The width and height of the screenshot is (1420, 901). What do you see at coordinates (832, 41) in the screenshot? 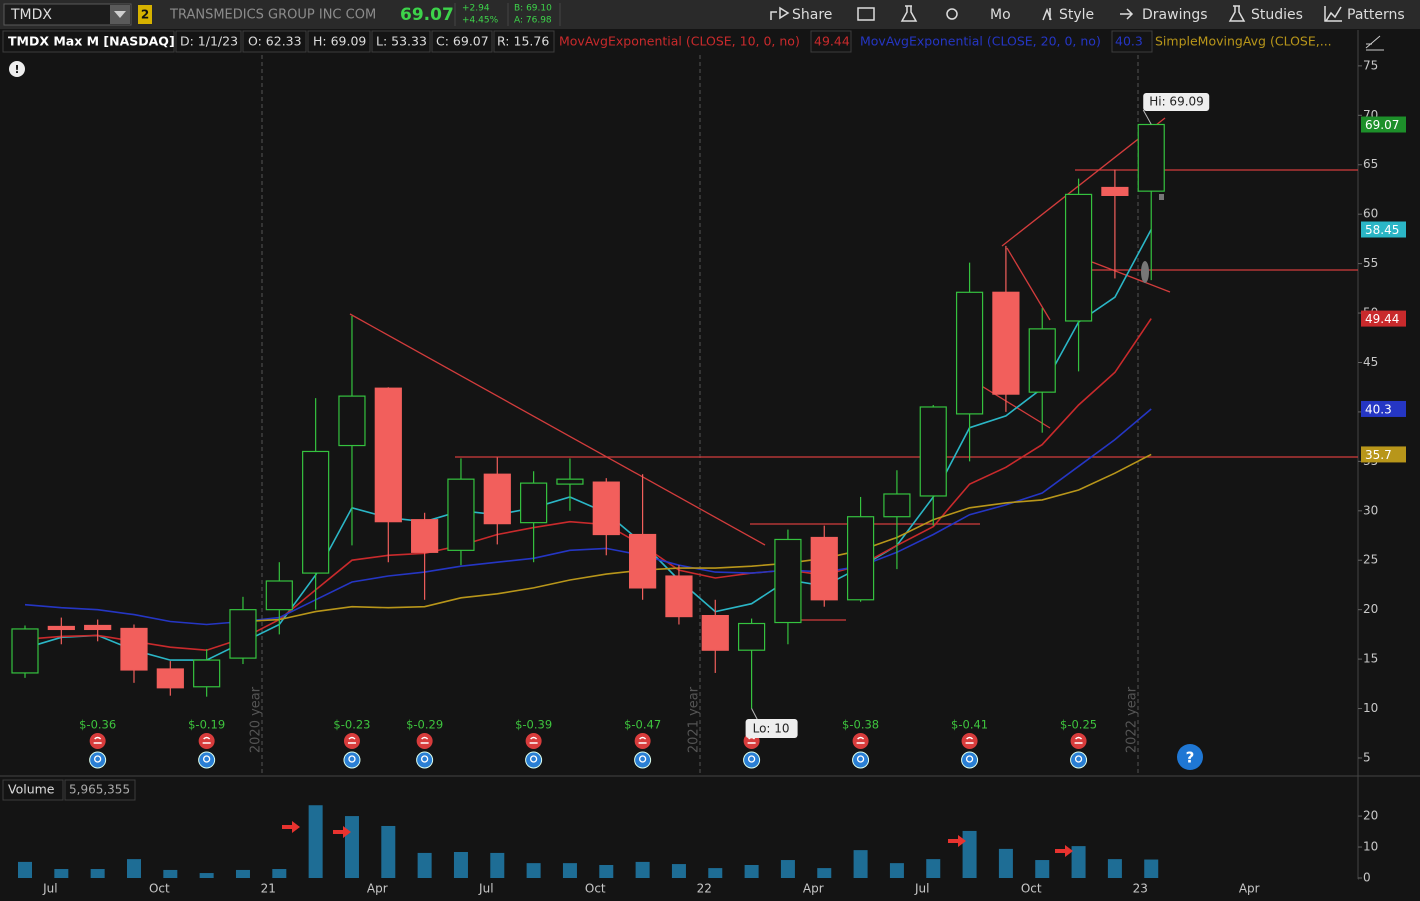
I see `legend-value: 49.44` at bounding box center [832, 41].